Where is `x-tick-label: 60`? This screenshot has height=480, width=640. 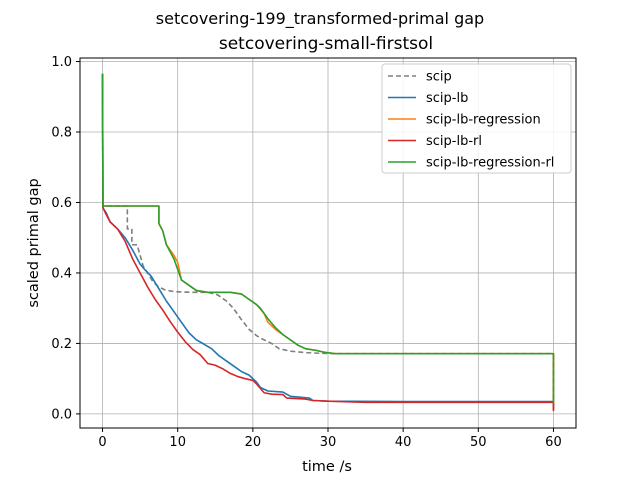 x-tick-label: 60 is located at coordinates (553, 442).